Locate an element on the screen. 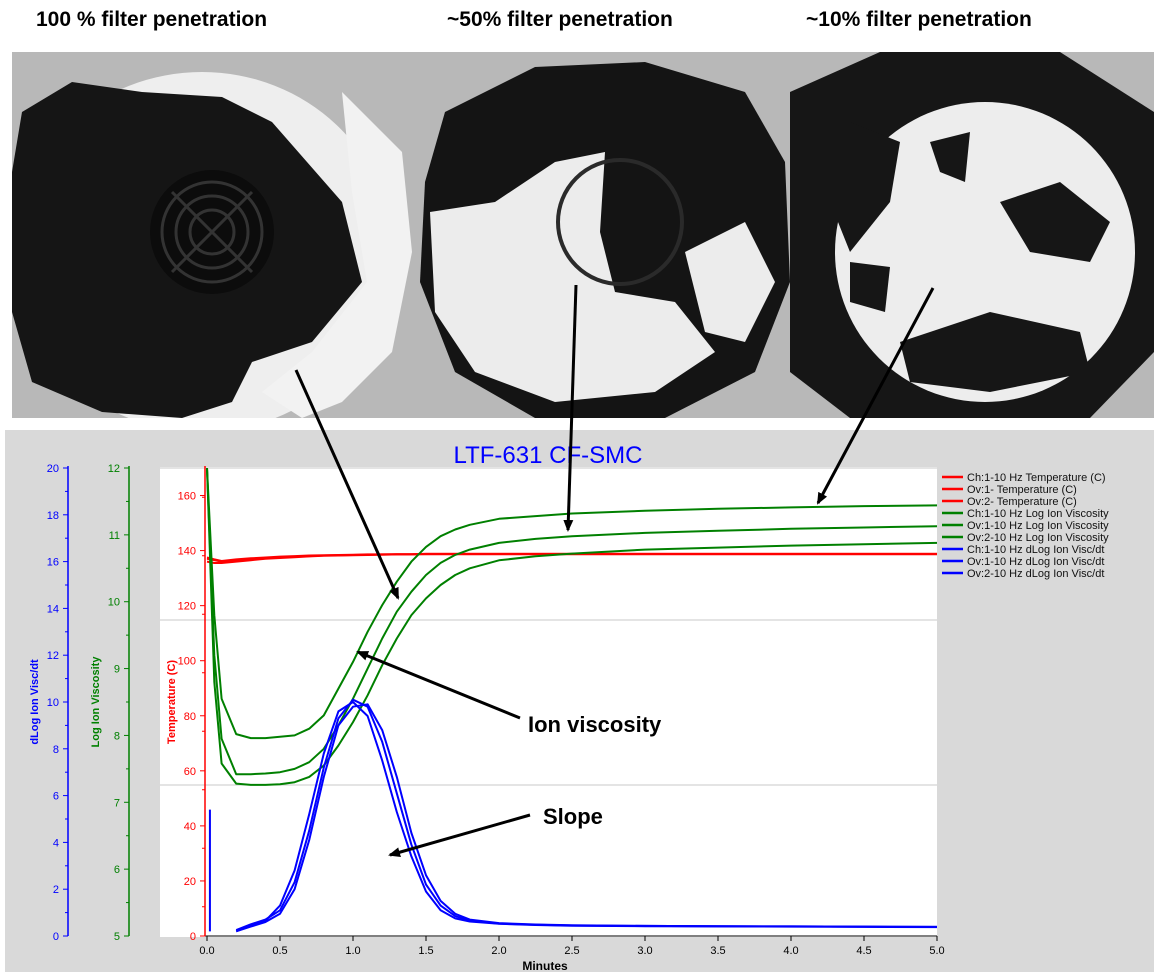  photo-title-10: ~10% filter penetration is located at coordinates (919, 19).